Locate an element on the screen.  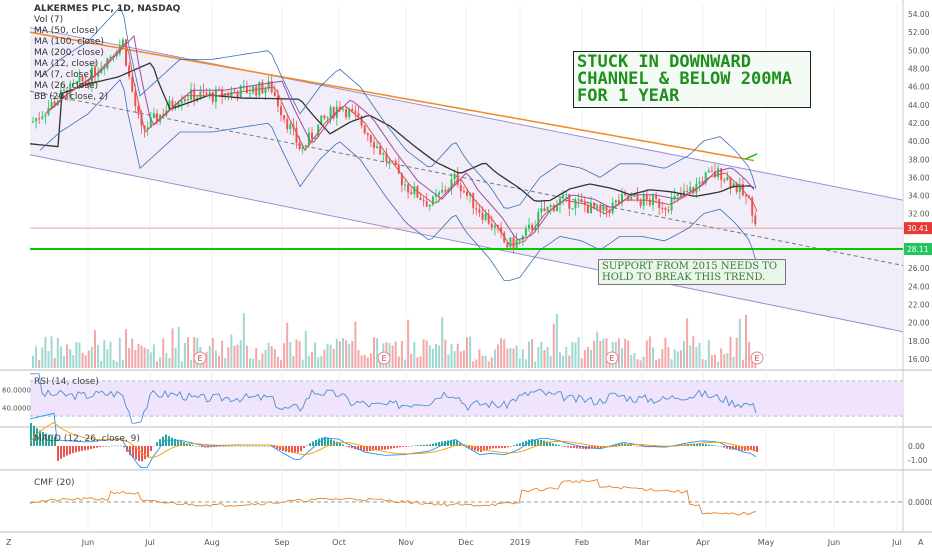
last-price-label: 30.41 is located at coordinates (918, 228).